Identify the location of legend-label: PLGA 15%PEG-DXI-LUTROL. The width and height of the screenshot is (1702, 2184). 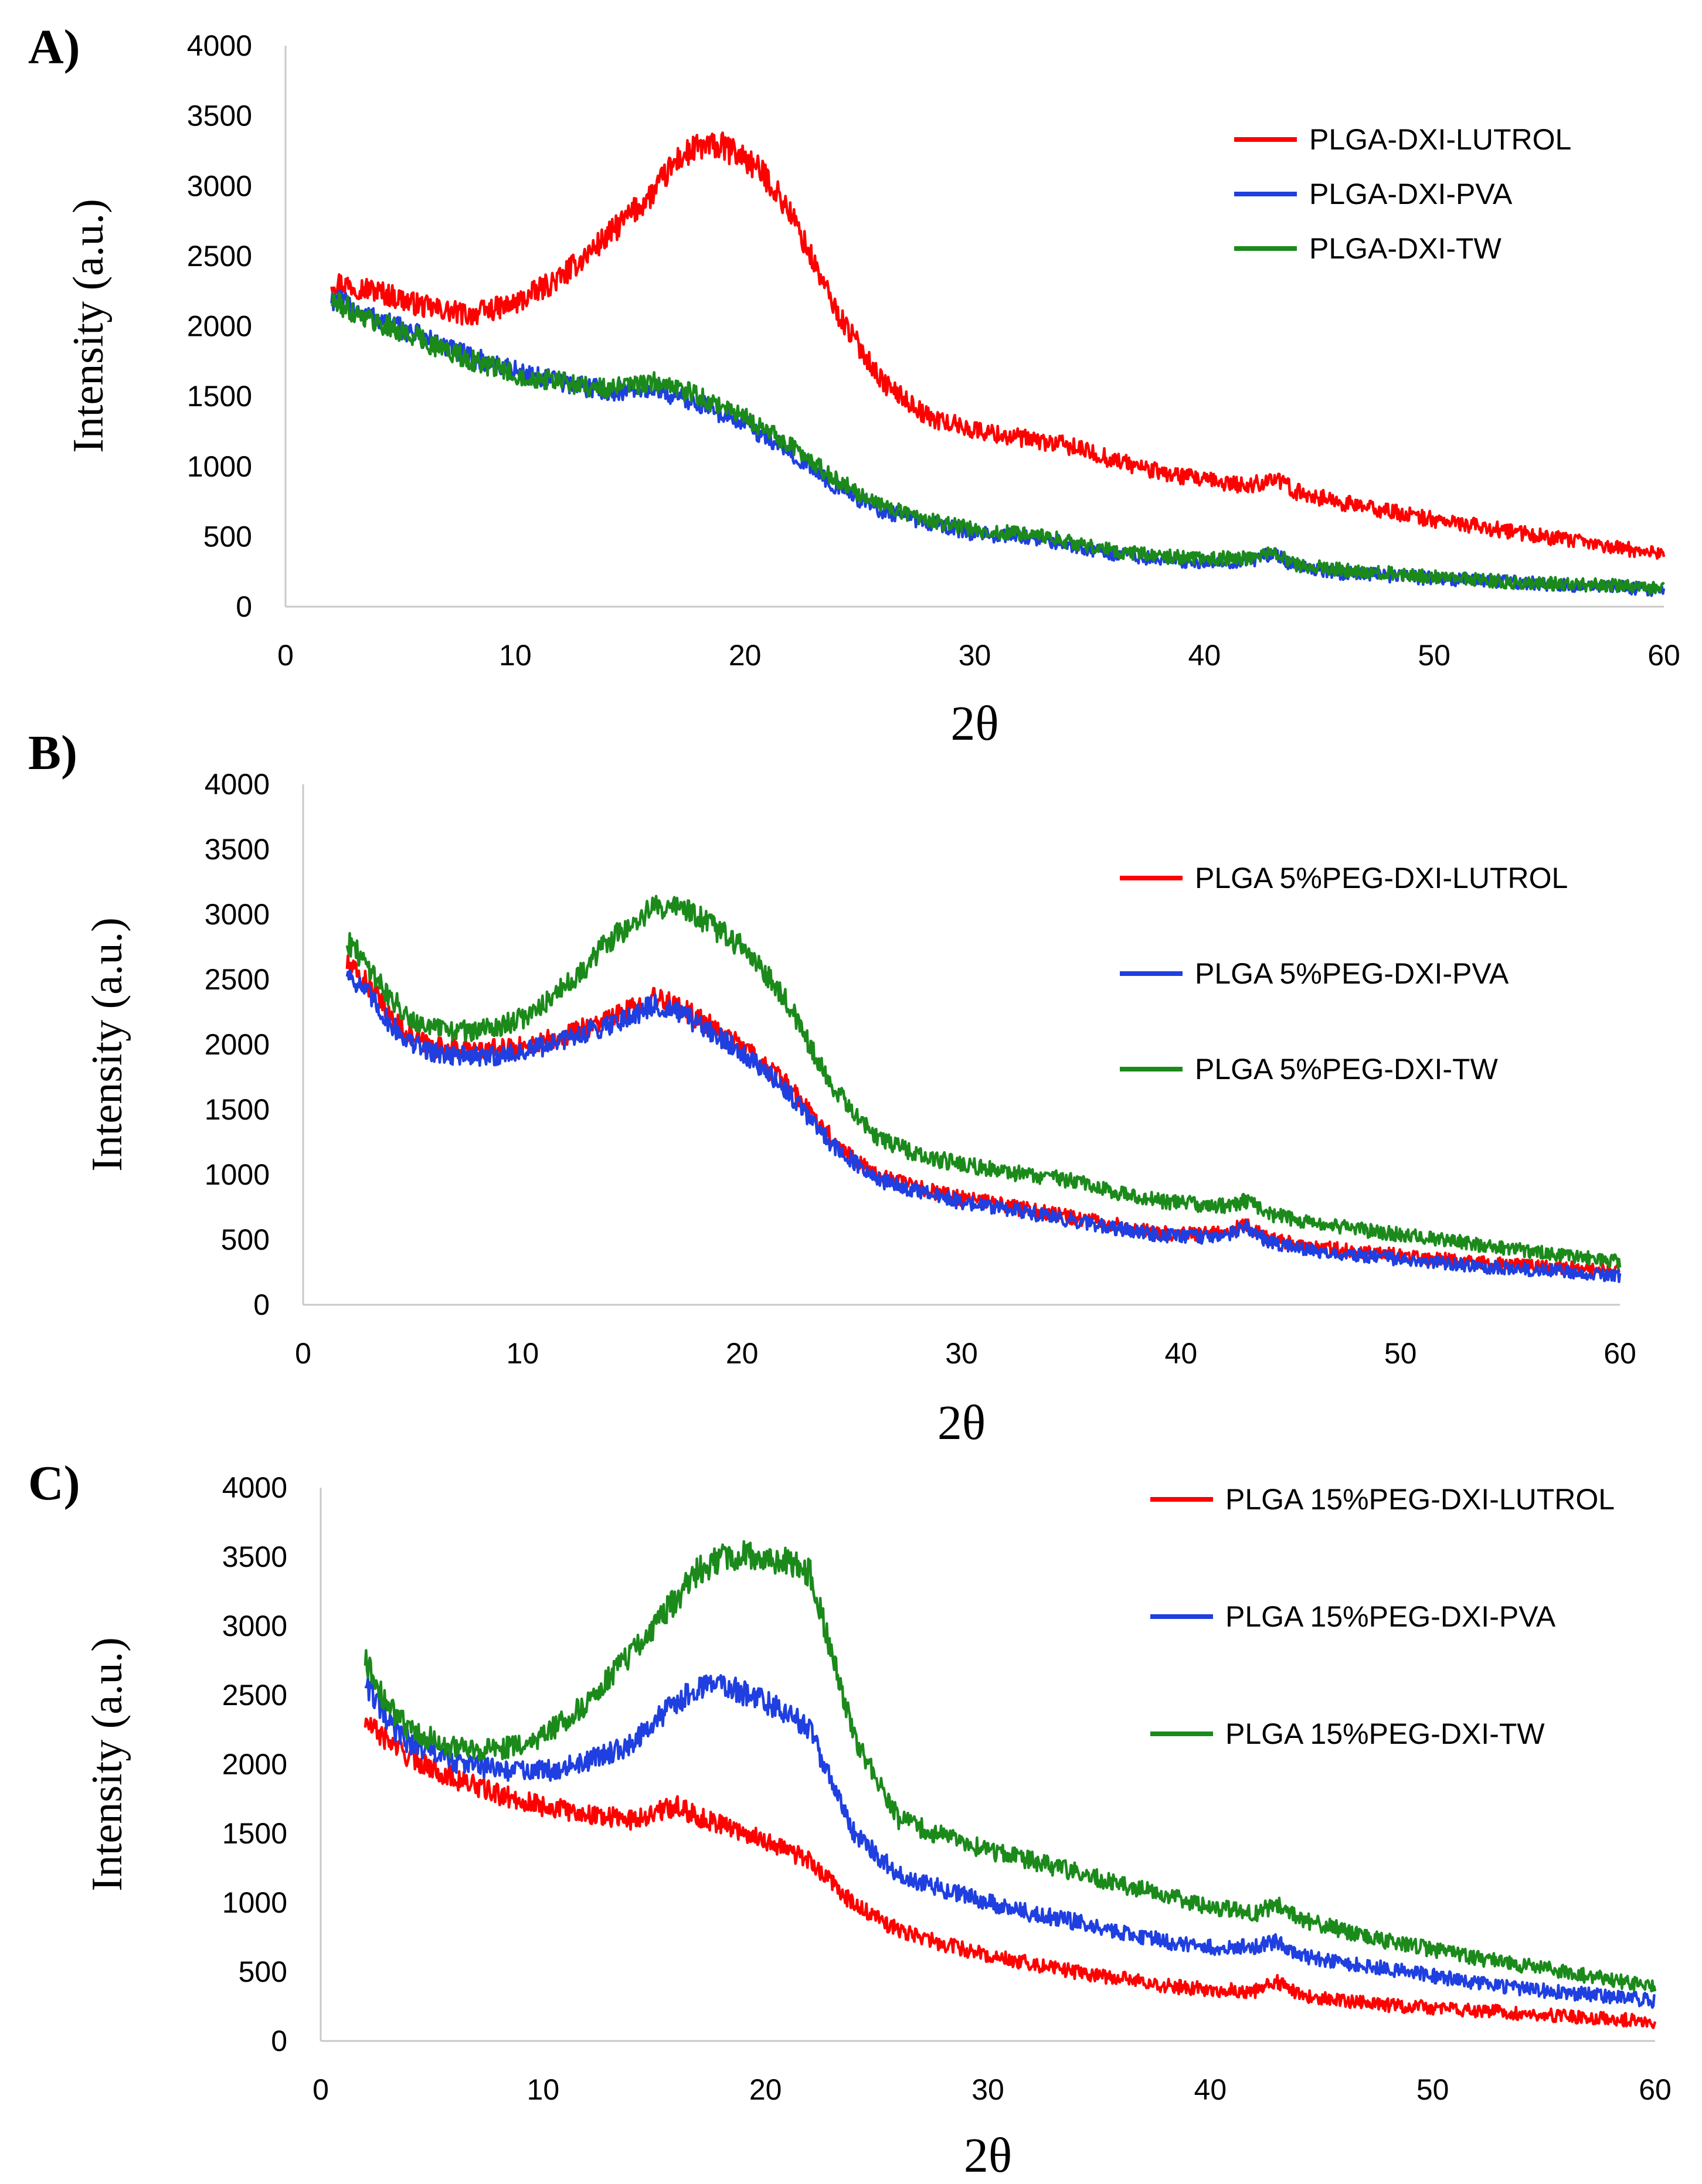
(1420, 1500).